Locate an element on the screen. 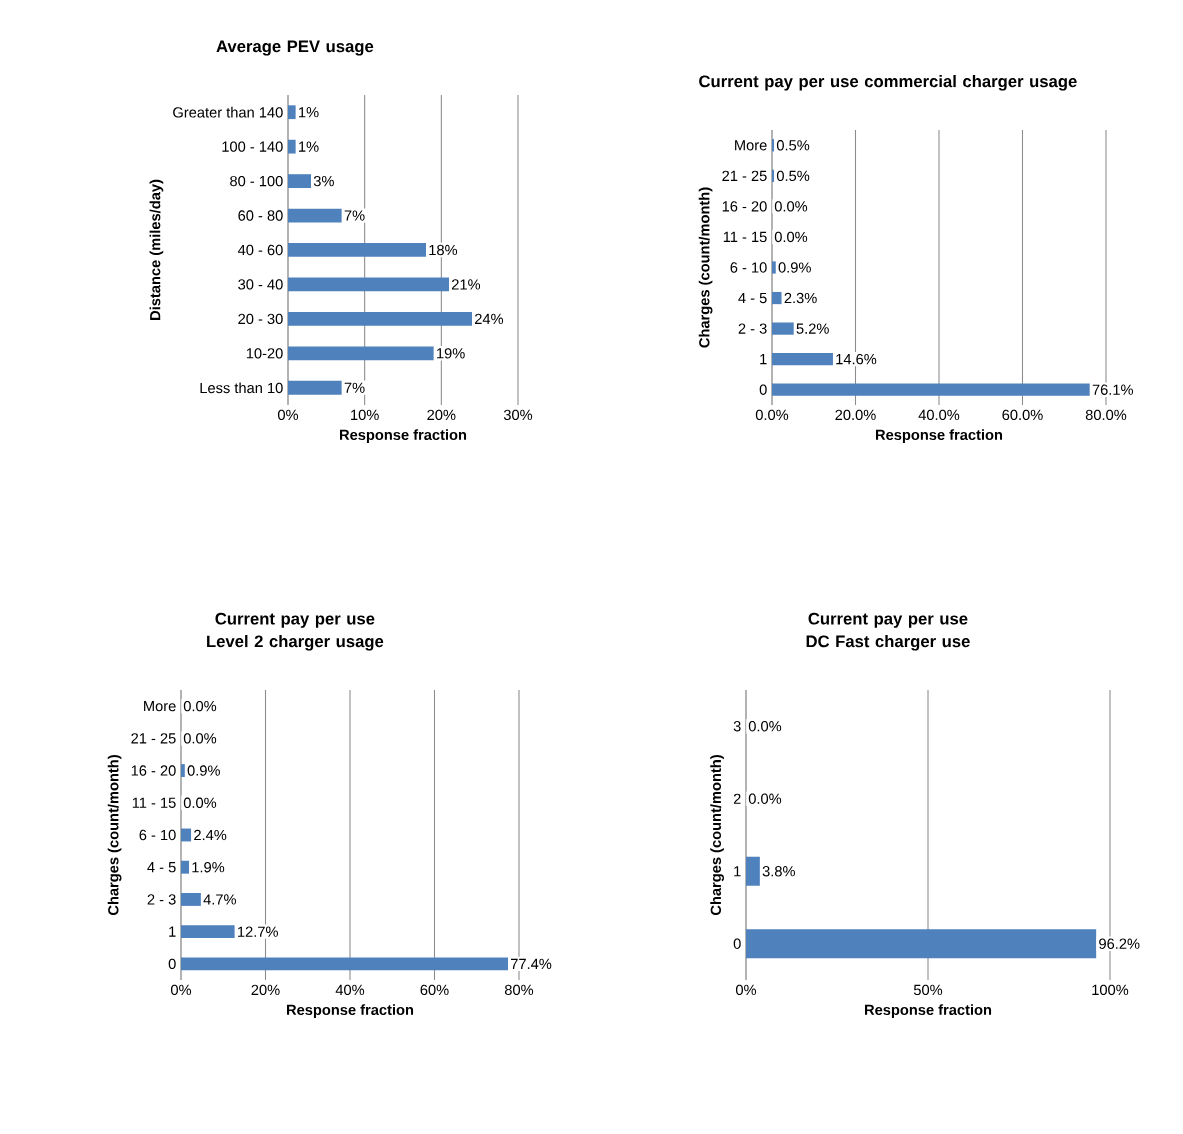 Image resolution: width=1183 pixels, height=1134 pixels. data-label: 24% is located at coordinates (489, 319).